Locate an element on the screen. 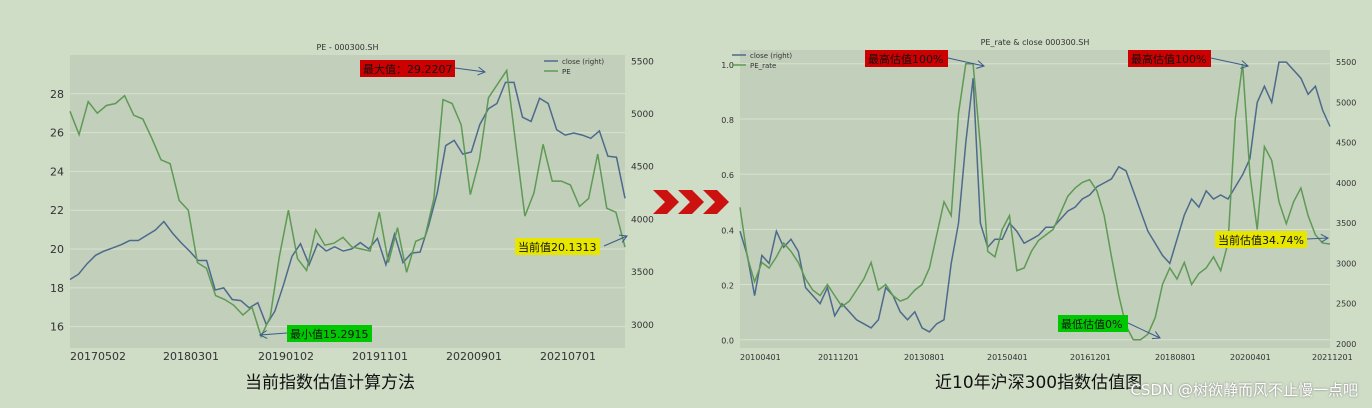 The image size is (1372, 408). y-tick-right: 2500 is located at coordinates (1346, 304).